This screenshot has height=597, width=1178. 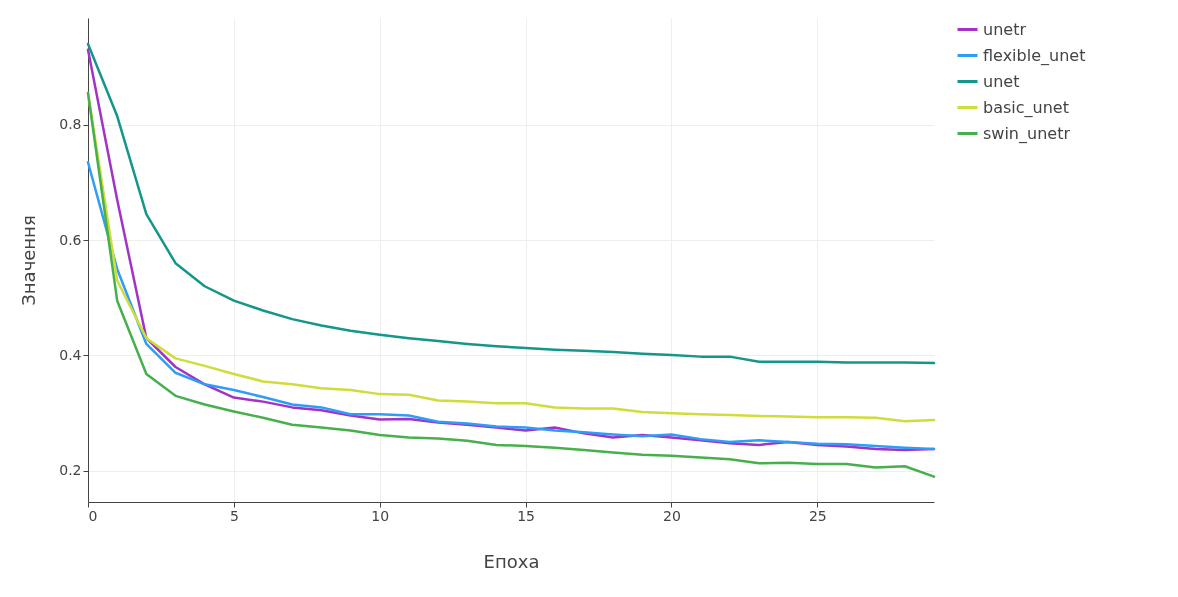 I want to click on legend-label: unet, so click(x=1001, y=81).